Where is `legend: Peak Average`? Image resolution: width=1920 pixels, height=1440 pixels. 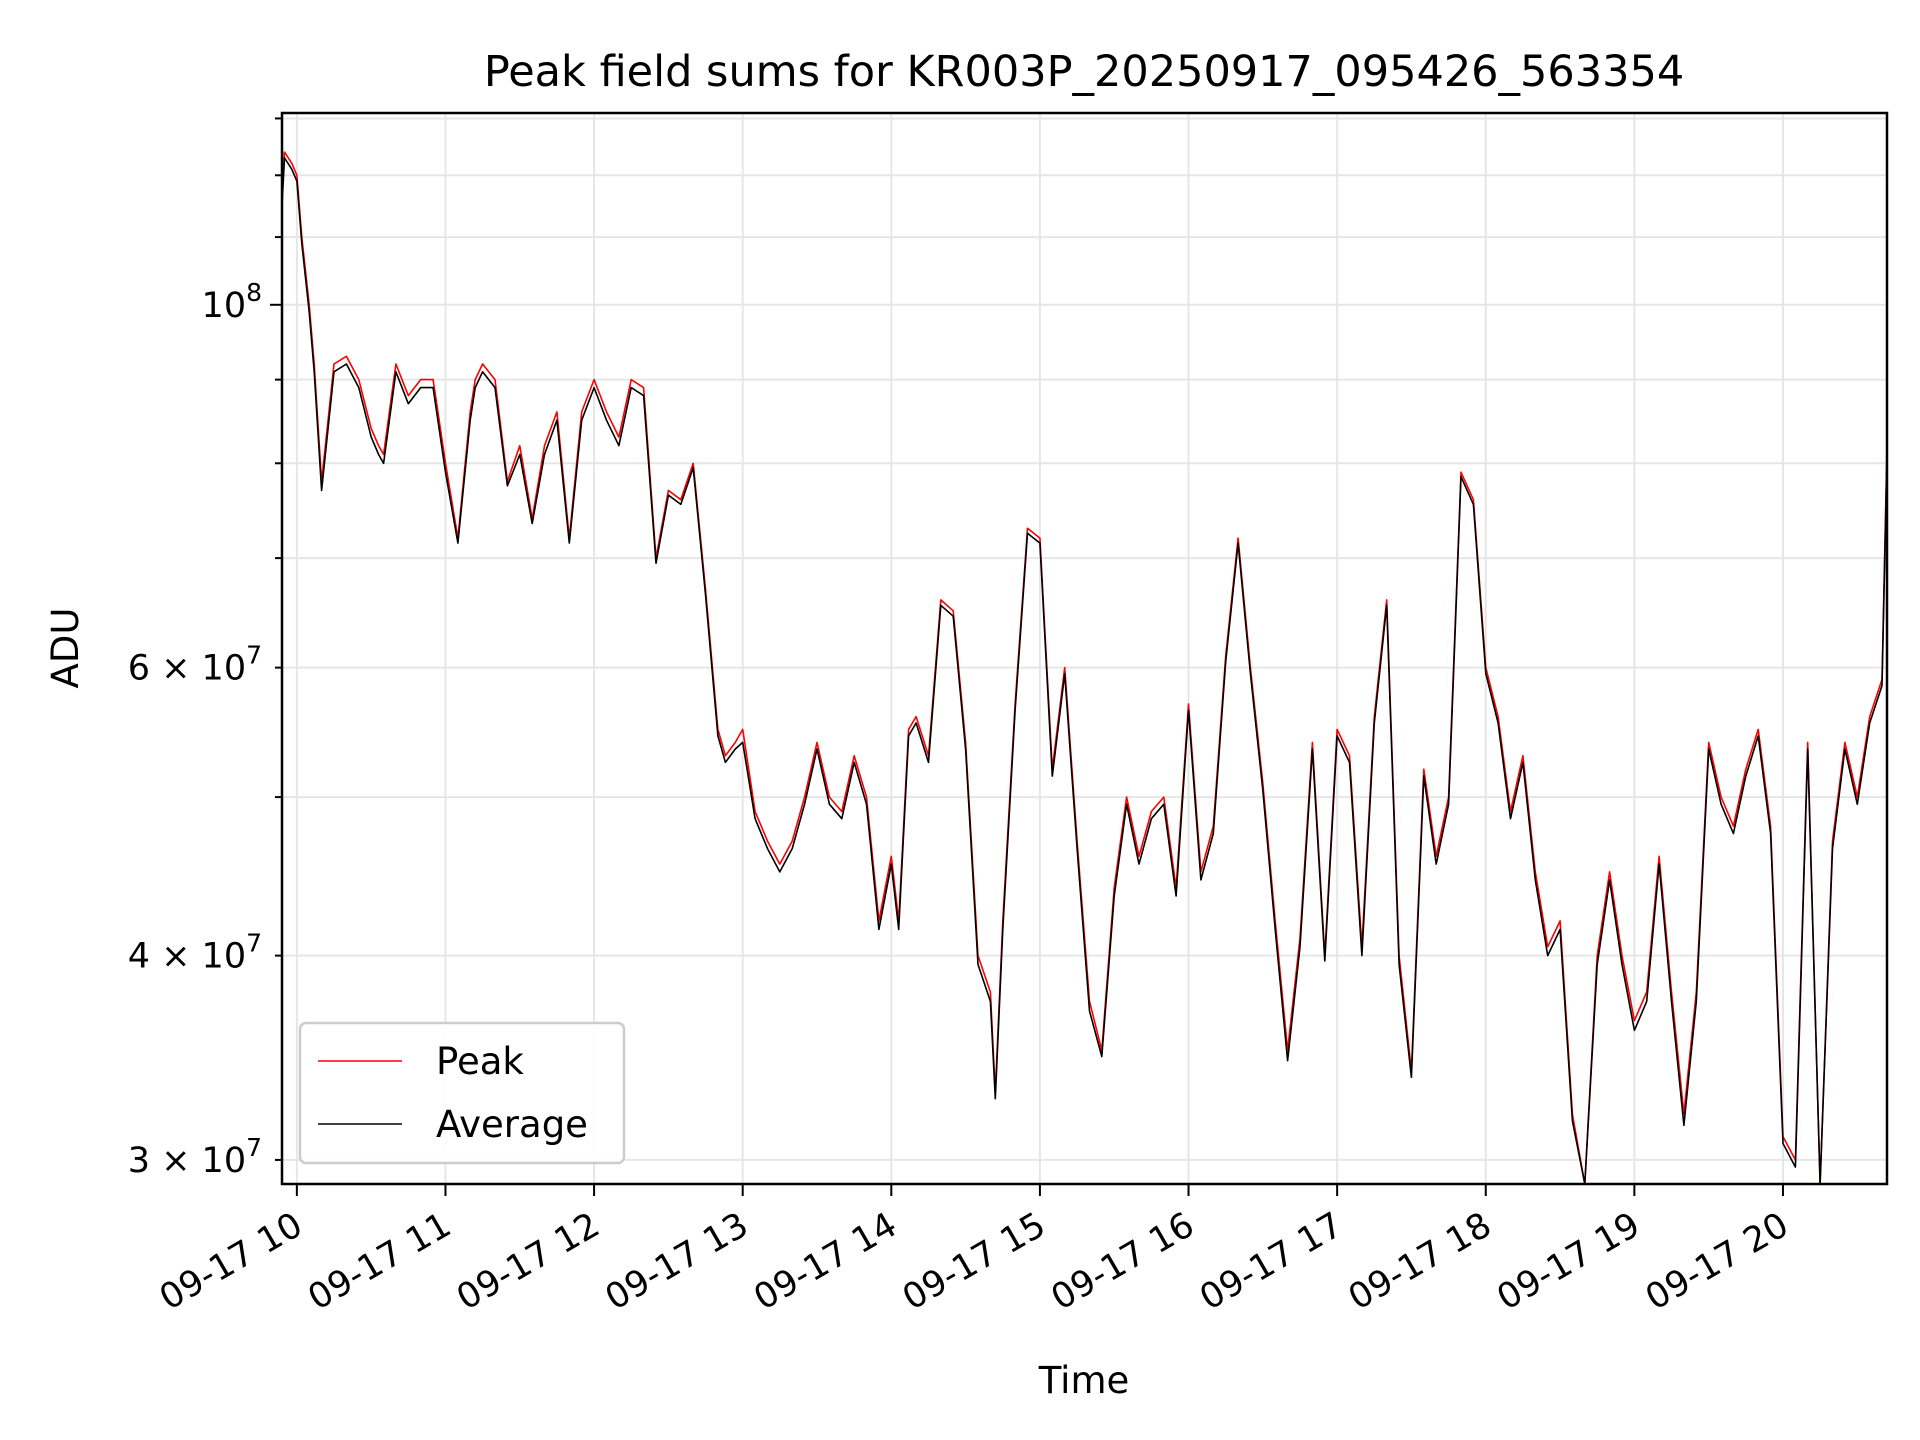
legend: Peak Average is located at coordinates (462, 1093).